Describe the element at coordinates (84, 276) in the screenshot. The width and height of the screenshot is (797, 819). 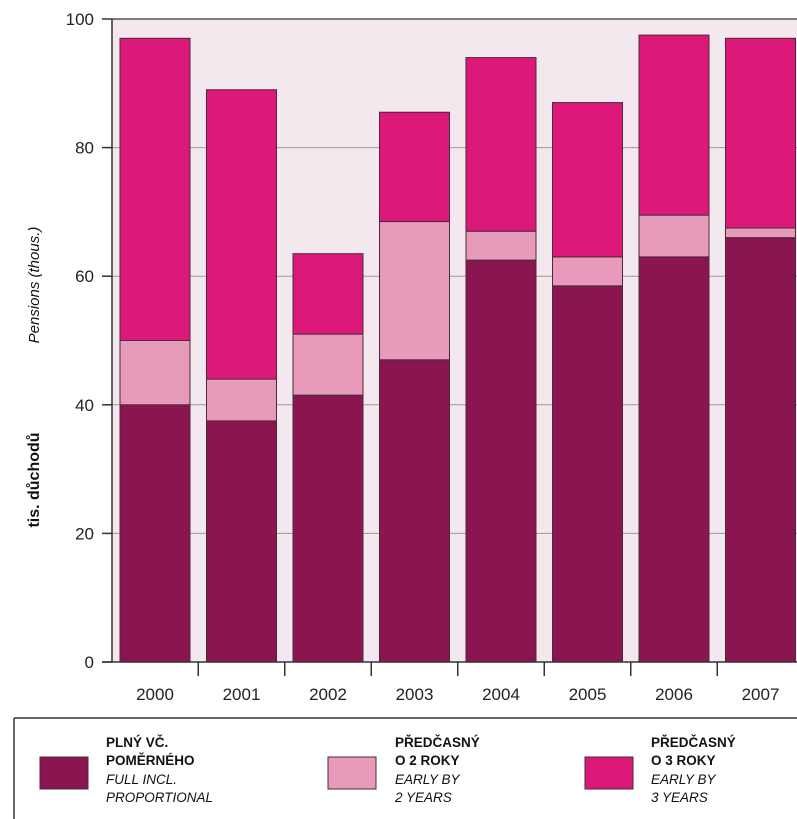
I see `y-tick-label: 60` at that location.